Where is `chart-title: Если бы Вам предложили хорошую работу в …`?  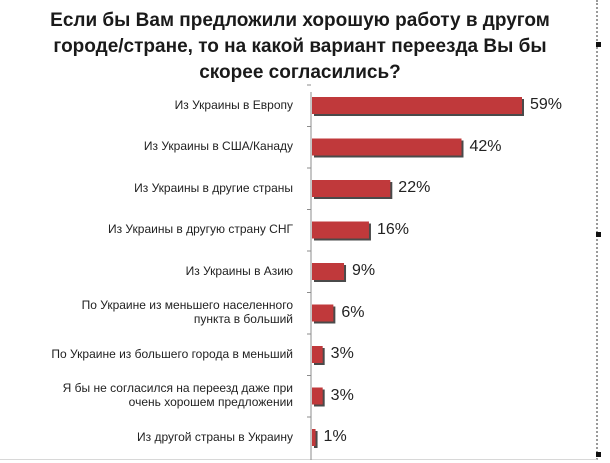
chart-title: Если бы Вам предложили хорошую работу в … is located at coordinates (300, 47).